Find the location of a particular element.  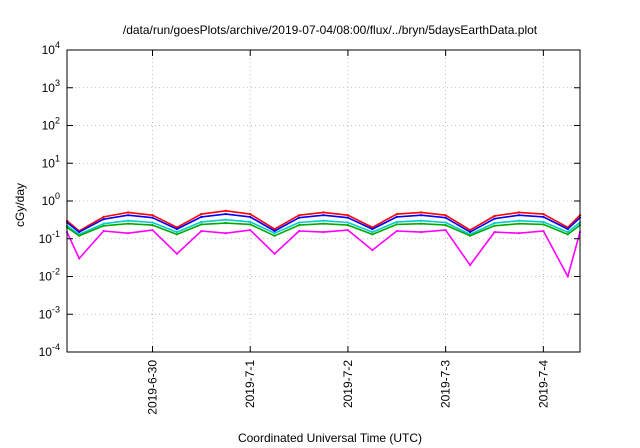

x-tick-label: 2019-7-2 is located at coordinates (348, 384).